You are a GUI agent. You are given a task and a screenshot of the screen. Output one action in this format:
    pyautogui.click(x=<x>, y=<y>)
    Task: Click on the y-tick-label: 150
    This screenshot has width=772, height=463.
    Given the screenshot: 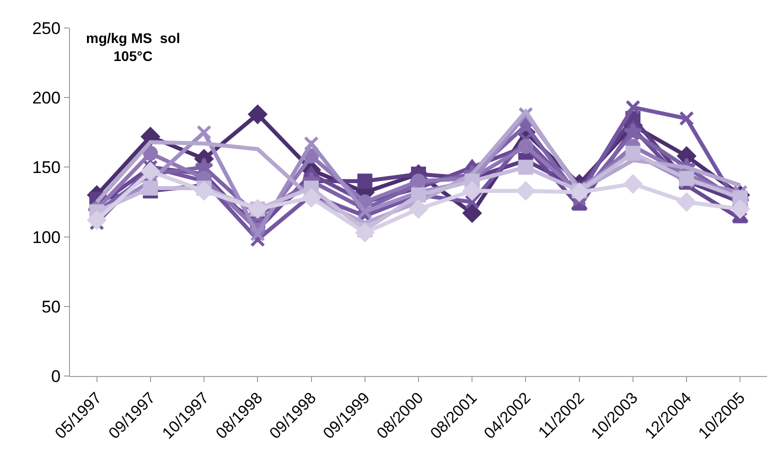 What is the action you would take?
    pyautogui.click(x=46, y=168)
    